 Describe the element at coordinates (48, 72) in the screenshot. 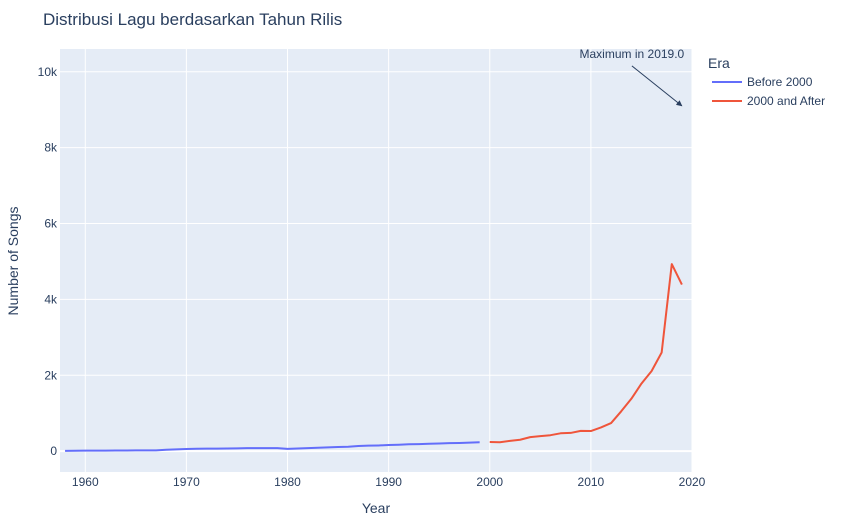

I see `y-tick-label: 10k` at that location.